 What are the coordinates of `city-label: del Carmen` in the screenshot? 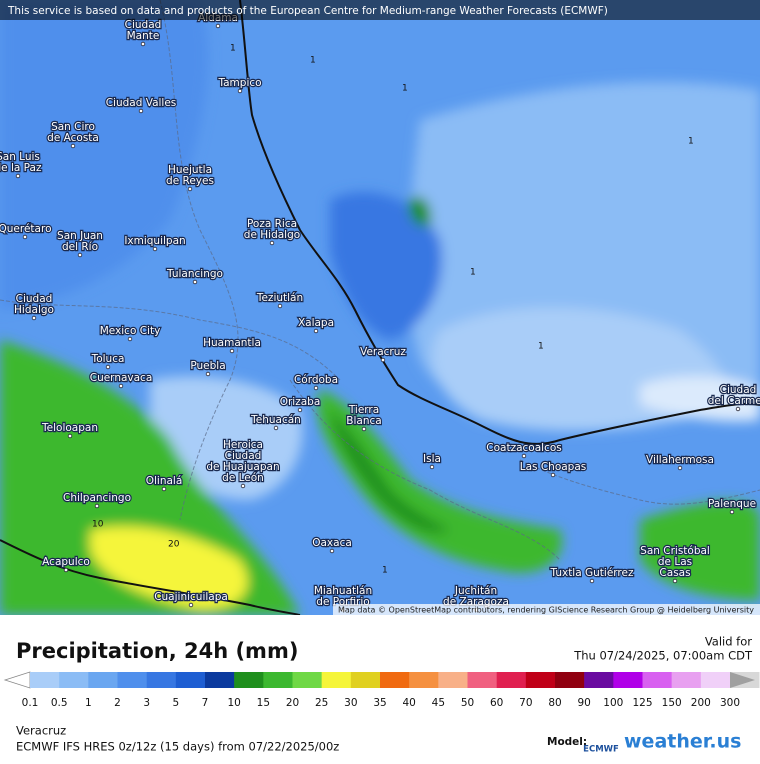 It's located at (734, 401).